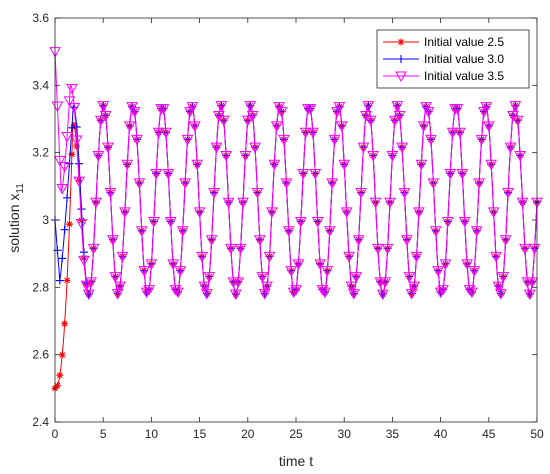  What do you see at coordinates (200, 434) in the screenshot?
I see `x-tick-label: 15` at bounding box center [200, 434].